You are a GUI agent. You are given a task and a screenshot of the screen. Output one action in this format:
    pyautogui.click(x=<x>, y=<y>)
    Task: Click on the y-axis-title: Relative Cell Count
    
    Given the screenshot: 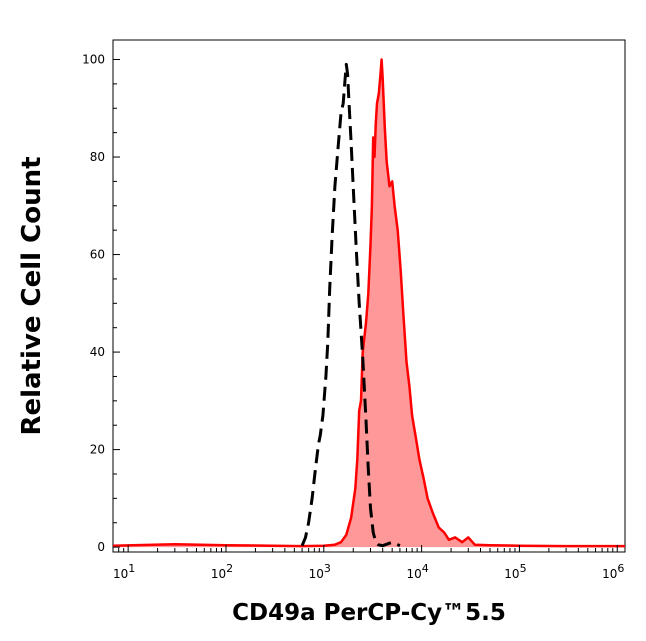 What is the action you would take?
    pyautogui.click(x=32, y=295)
    